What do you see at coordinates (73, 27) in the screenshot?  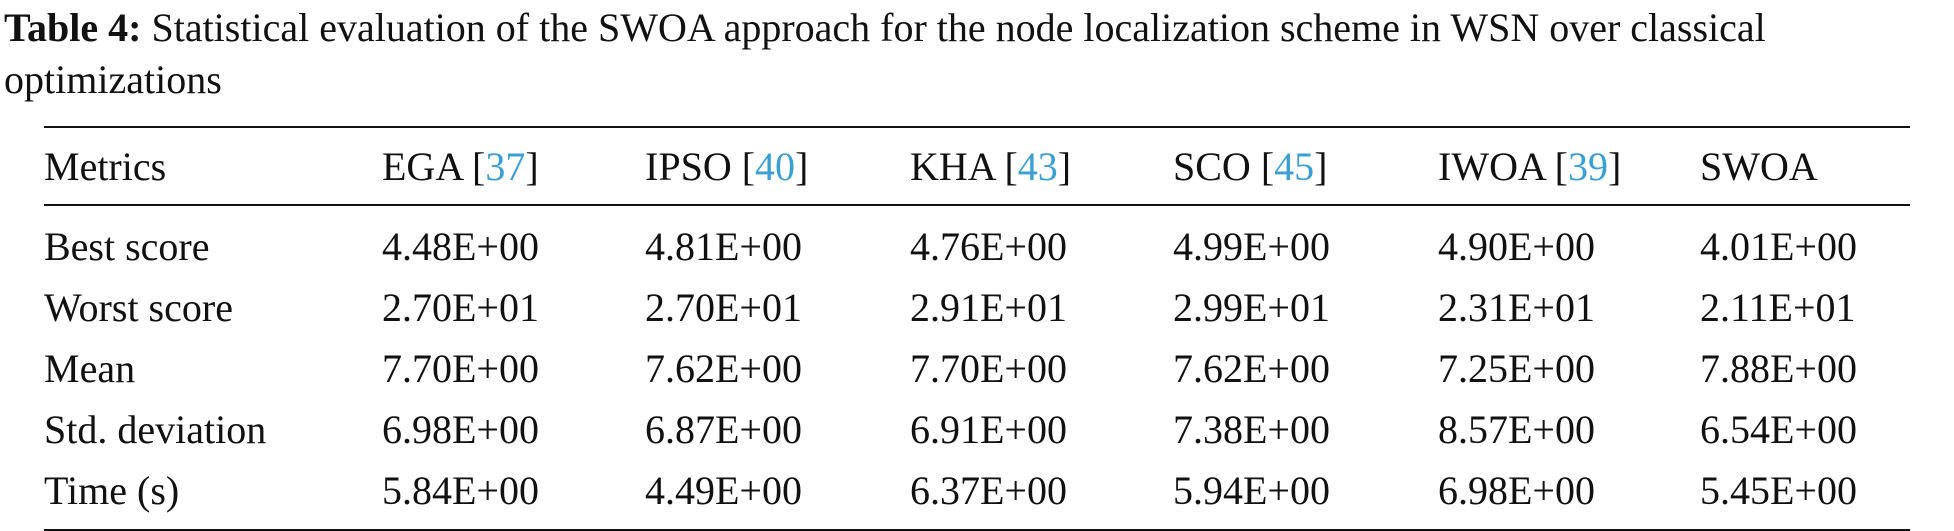 I see `caption-label: Table 4:` at bounding box center [73, 27].